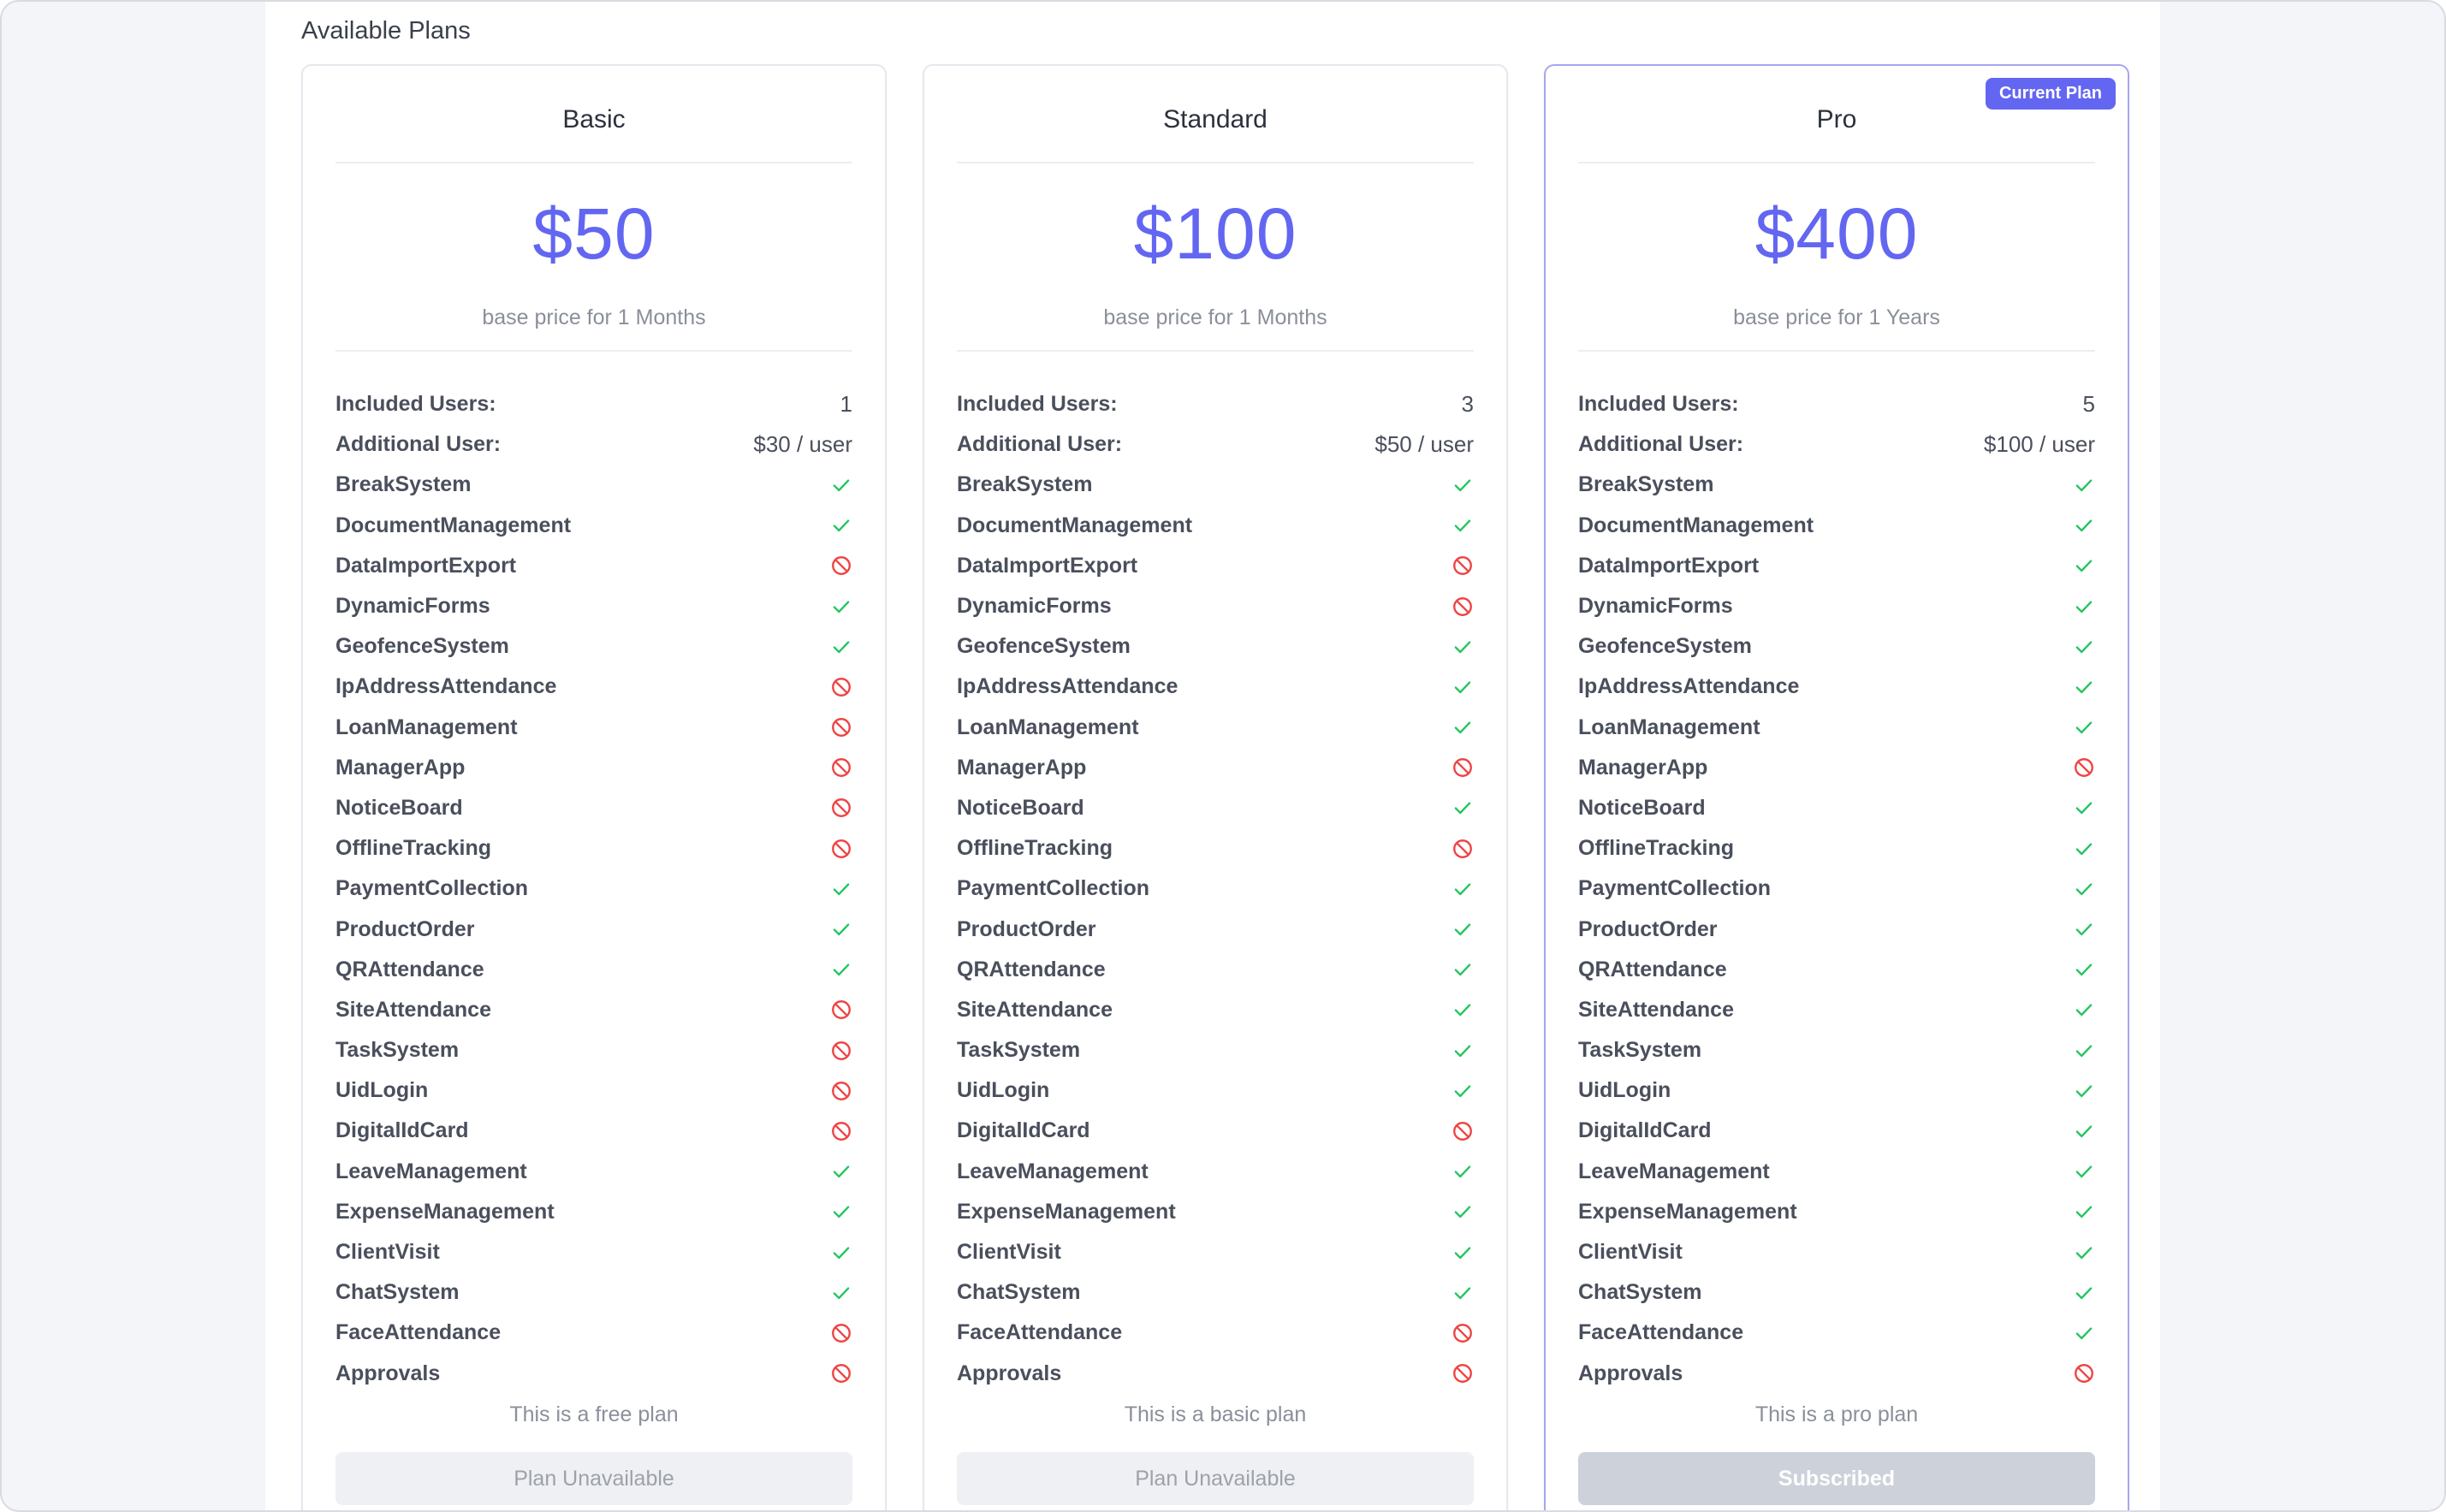  What do you see at coordinates (405, 928) in the screenshot?
I see `feature-label: ProductOrder` at bounding box center [405, 928].